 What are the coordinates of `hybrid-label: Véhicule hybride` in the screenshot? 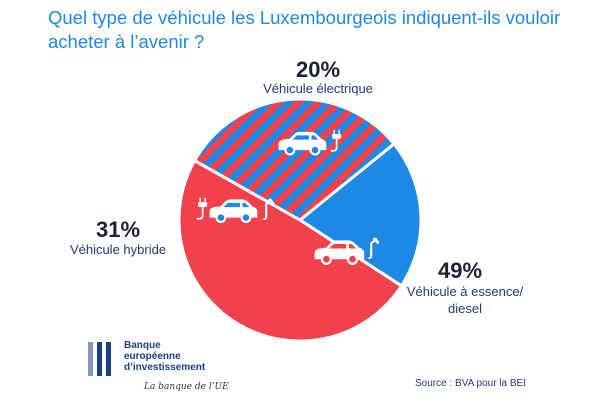 It's located at (118, 249).